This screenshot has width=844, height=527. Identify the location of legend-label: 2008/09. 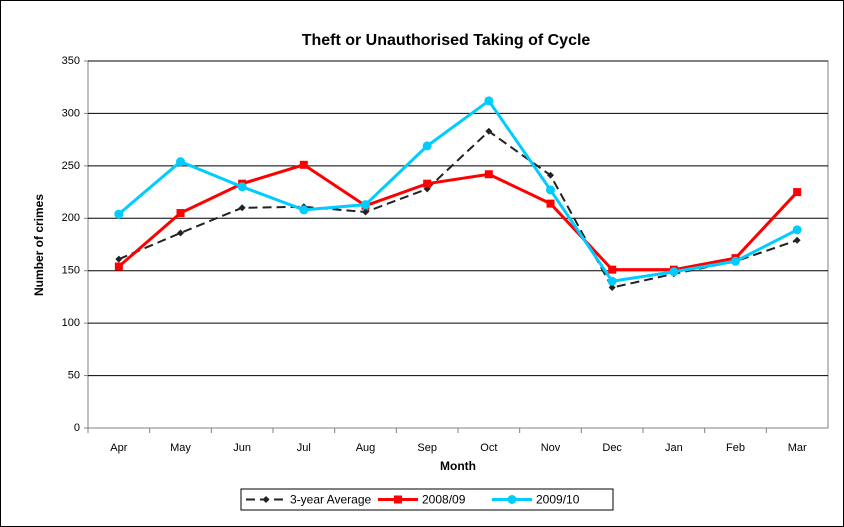
(444, 500).